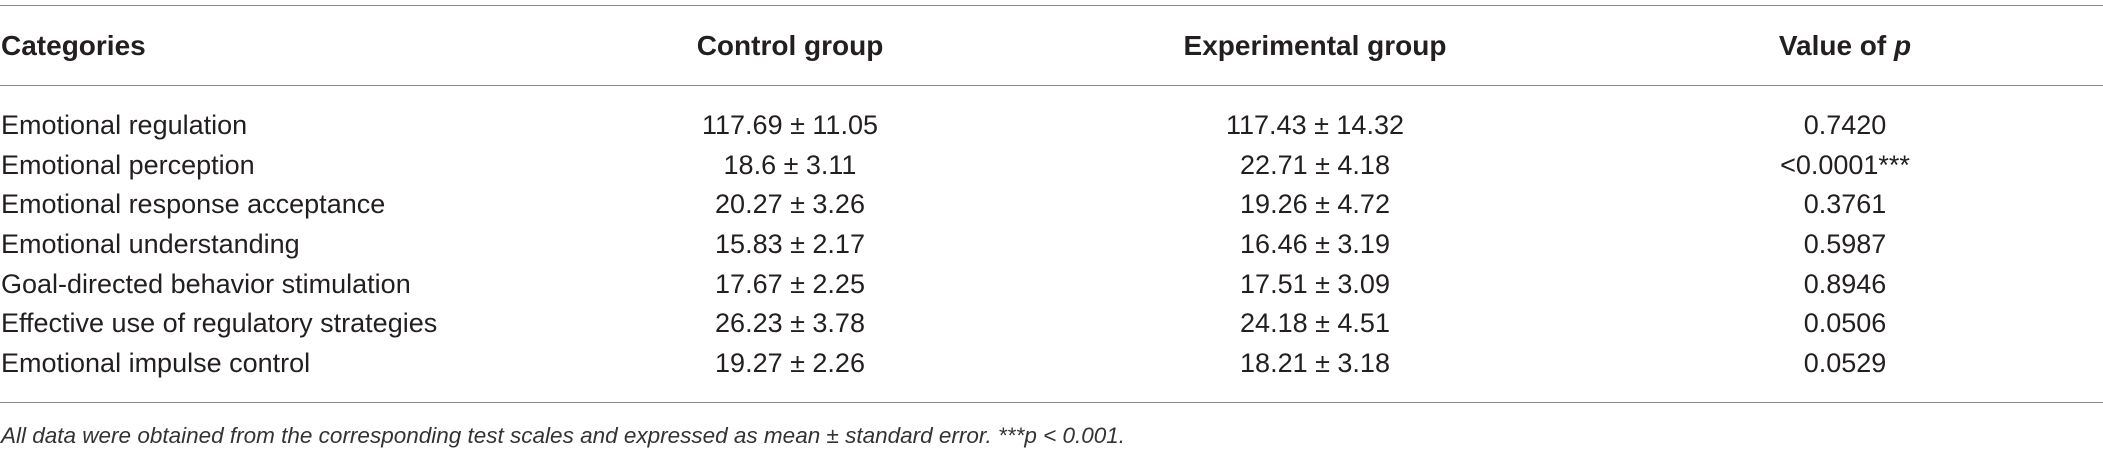 This screenshot has height=460, width=2103. I want to click on row-control-value: 19.27 ± 2.26, so click(790, 363).